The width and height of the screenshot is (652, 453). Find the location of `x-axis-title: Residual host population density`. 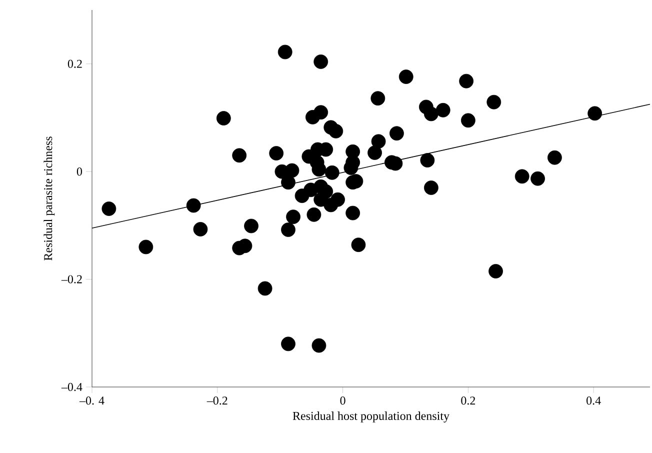

x-axis-title: Residual host population density is located at coordinates (371, 417).